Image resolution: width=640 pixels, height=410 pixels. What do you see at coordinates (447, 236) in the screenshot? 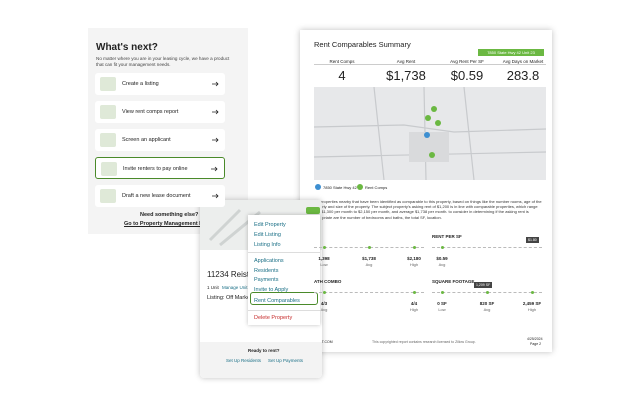
I see `section-title: RENT PER SF` at bounding box center [447, 236].